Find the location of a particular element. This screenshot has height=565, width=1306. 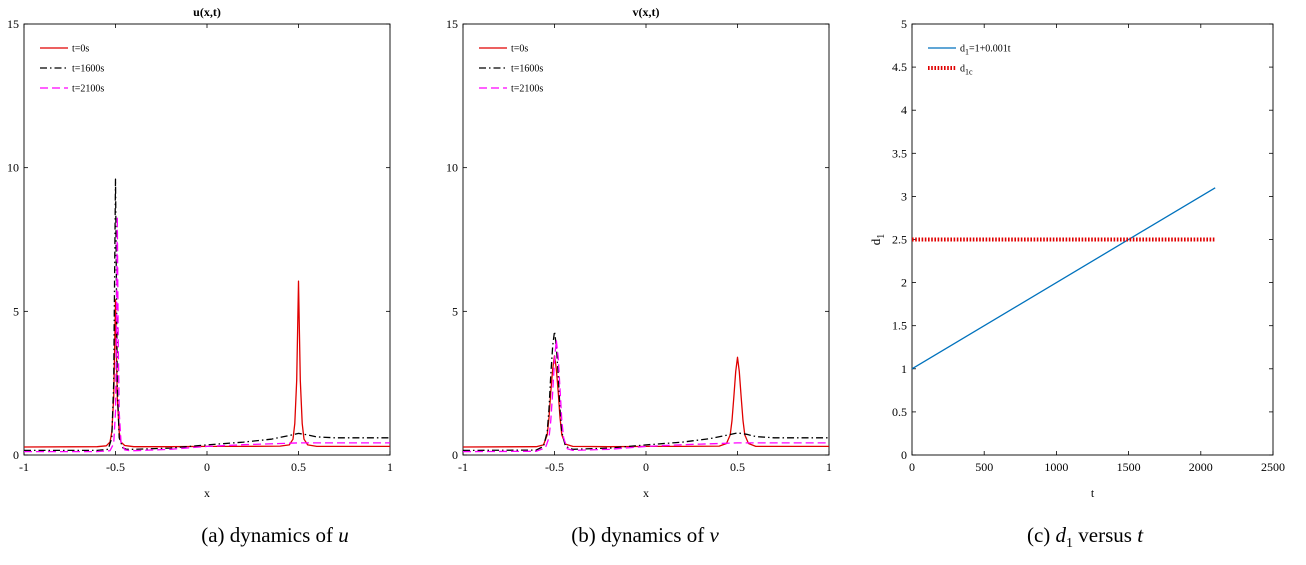

x-tick-label: 500 is located at coordinates (984, 467).